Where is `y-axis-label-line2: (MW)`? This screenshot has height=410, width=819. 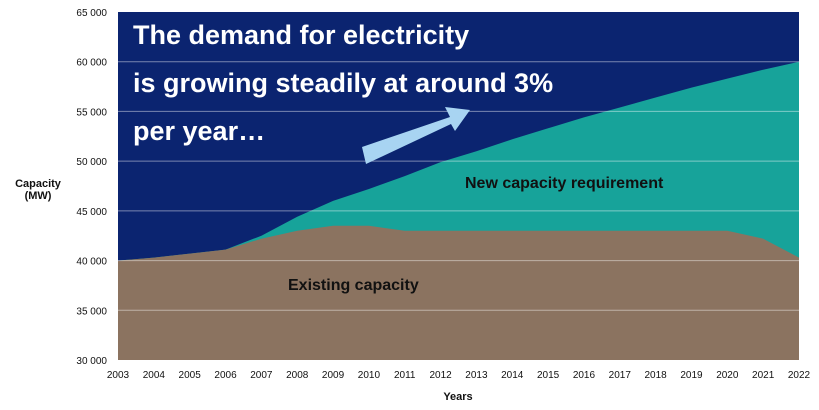
y-axis-label-line2: (MW) is located at coordinates (38, 196).